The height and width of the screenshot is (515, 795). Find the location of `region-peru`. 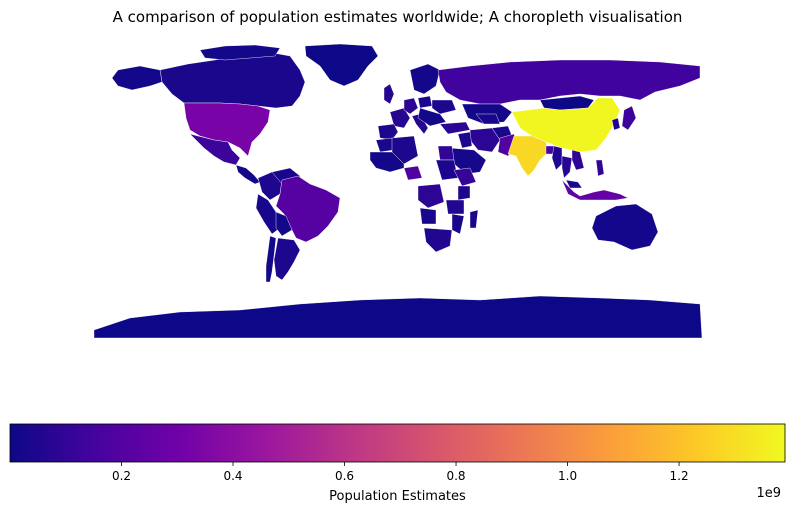

region-peru is located at coordinates (268, 214).